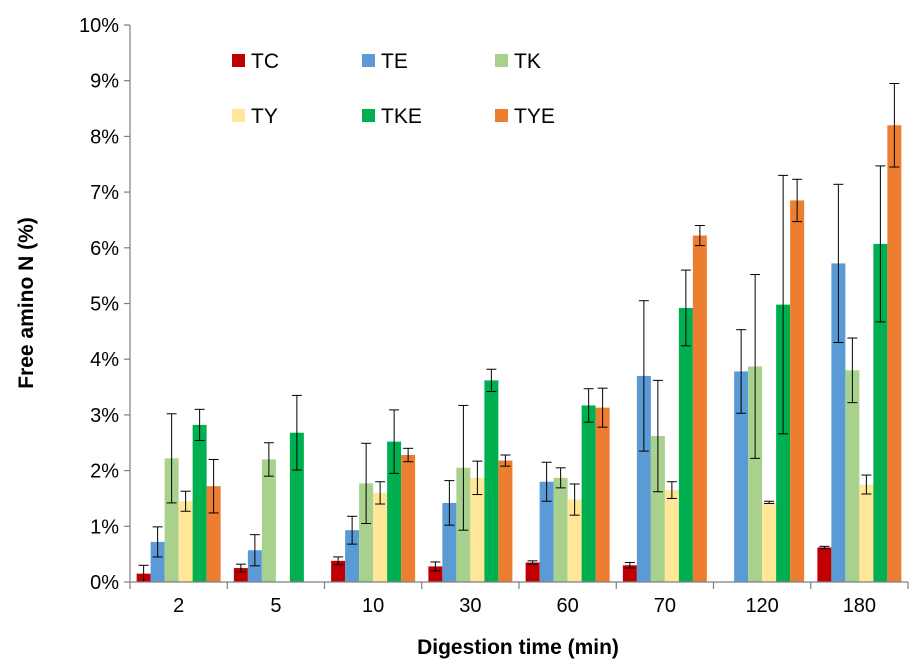 The height and width of the screenshot is (666, 910). What do you see at coordinates (470, 606) in the screenshot?
I see `x-tick-label: 30` at bounding box center [470, 606].